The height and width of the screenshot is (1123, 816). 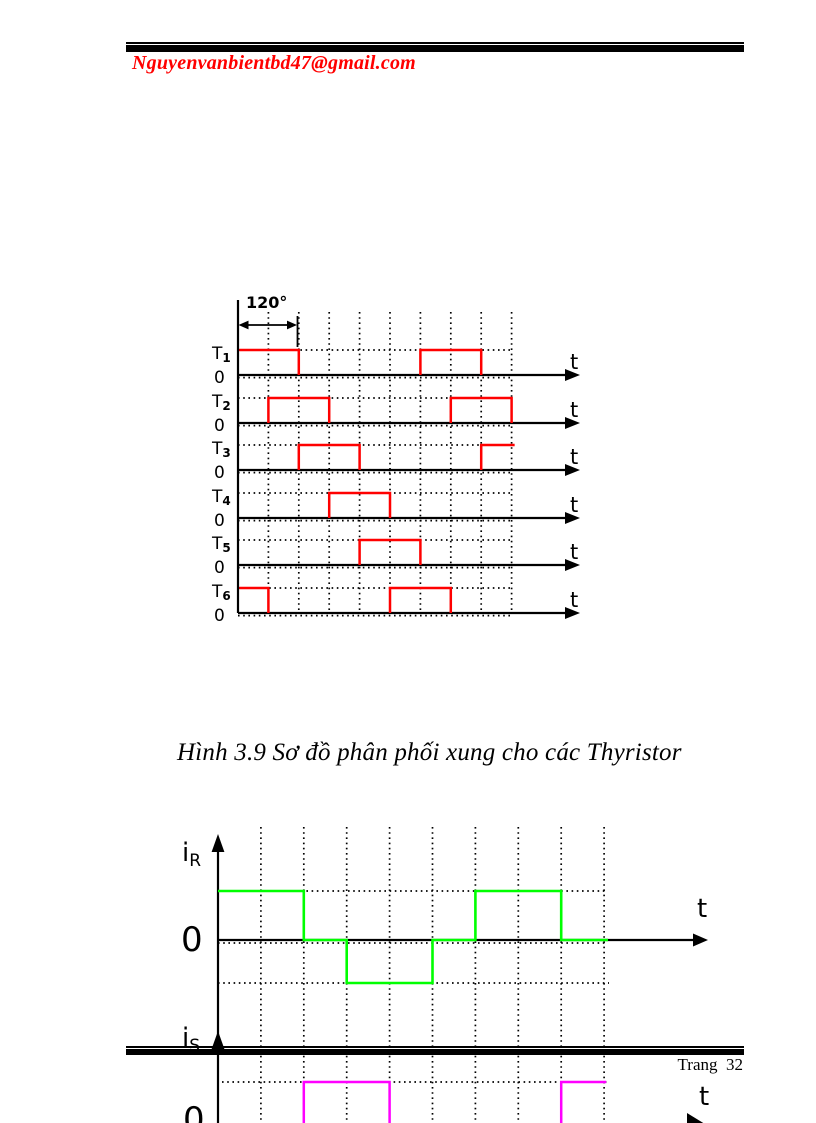 What do you see at coordinates (226, 358) in the screenshot?
I see `diagram-text: 1` at bounding box center [226, 358].